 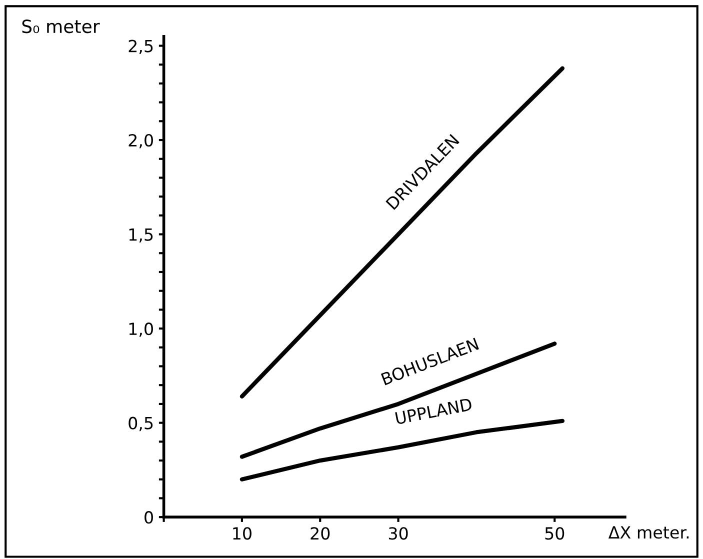 I want to click on x-tick-label: 20, so click(x=320, y=533).